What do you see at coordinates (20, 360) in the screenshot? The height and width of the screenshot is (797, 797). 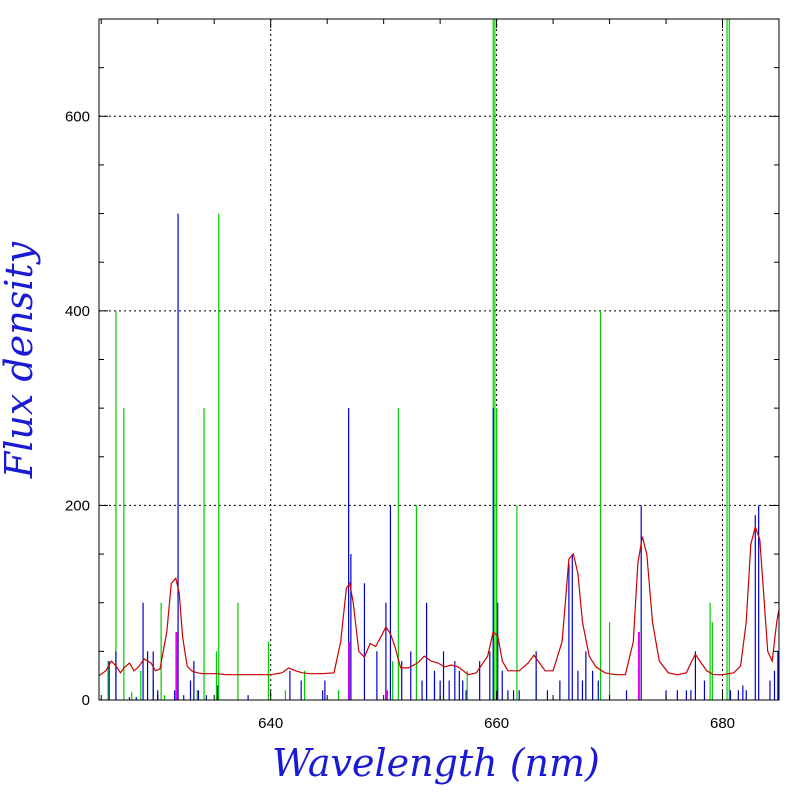 I see `y-axis-title: Flux density` at bounding box center [20, 360].